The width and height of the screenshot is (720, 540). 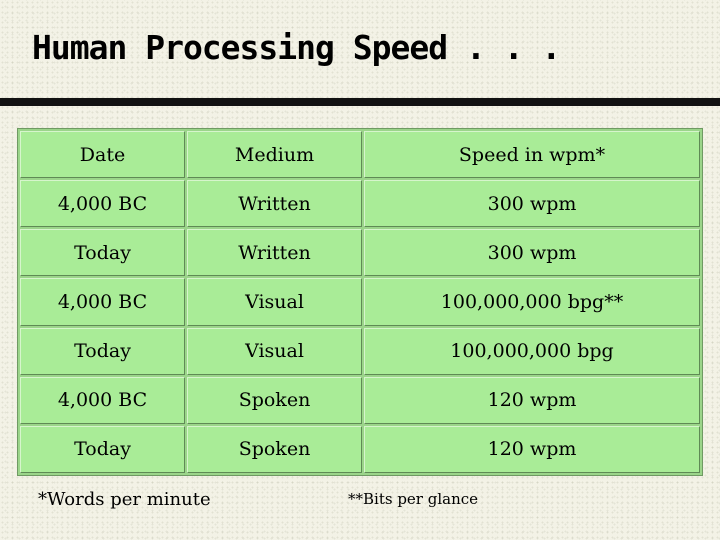 What do you see at coordinates (413, 499) in the screenshot?
I see `footnote-bits-per-glance: **Bits per glance` at bounding box center [413, 499].